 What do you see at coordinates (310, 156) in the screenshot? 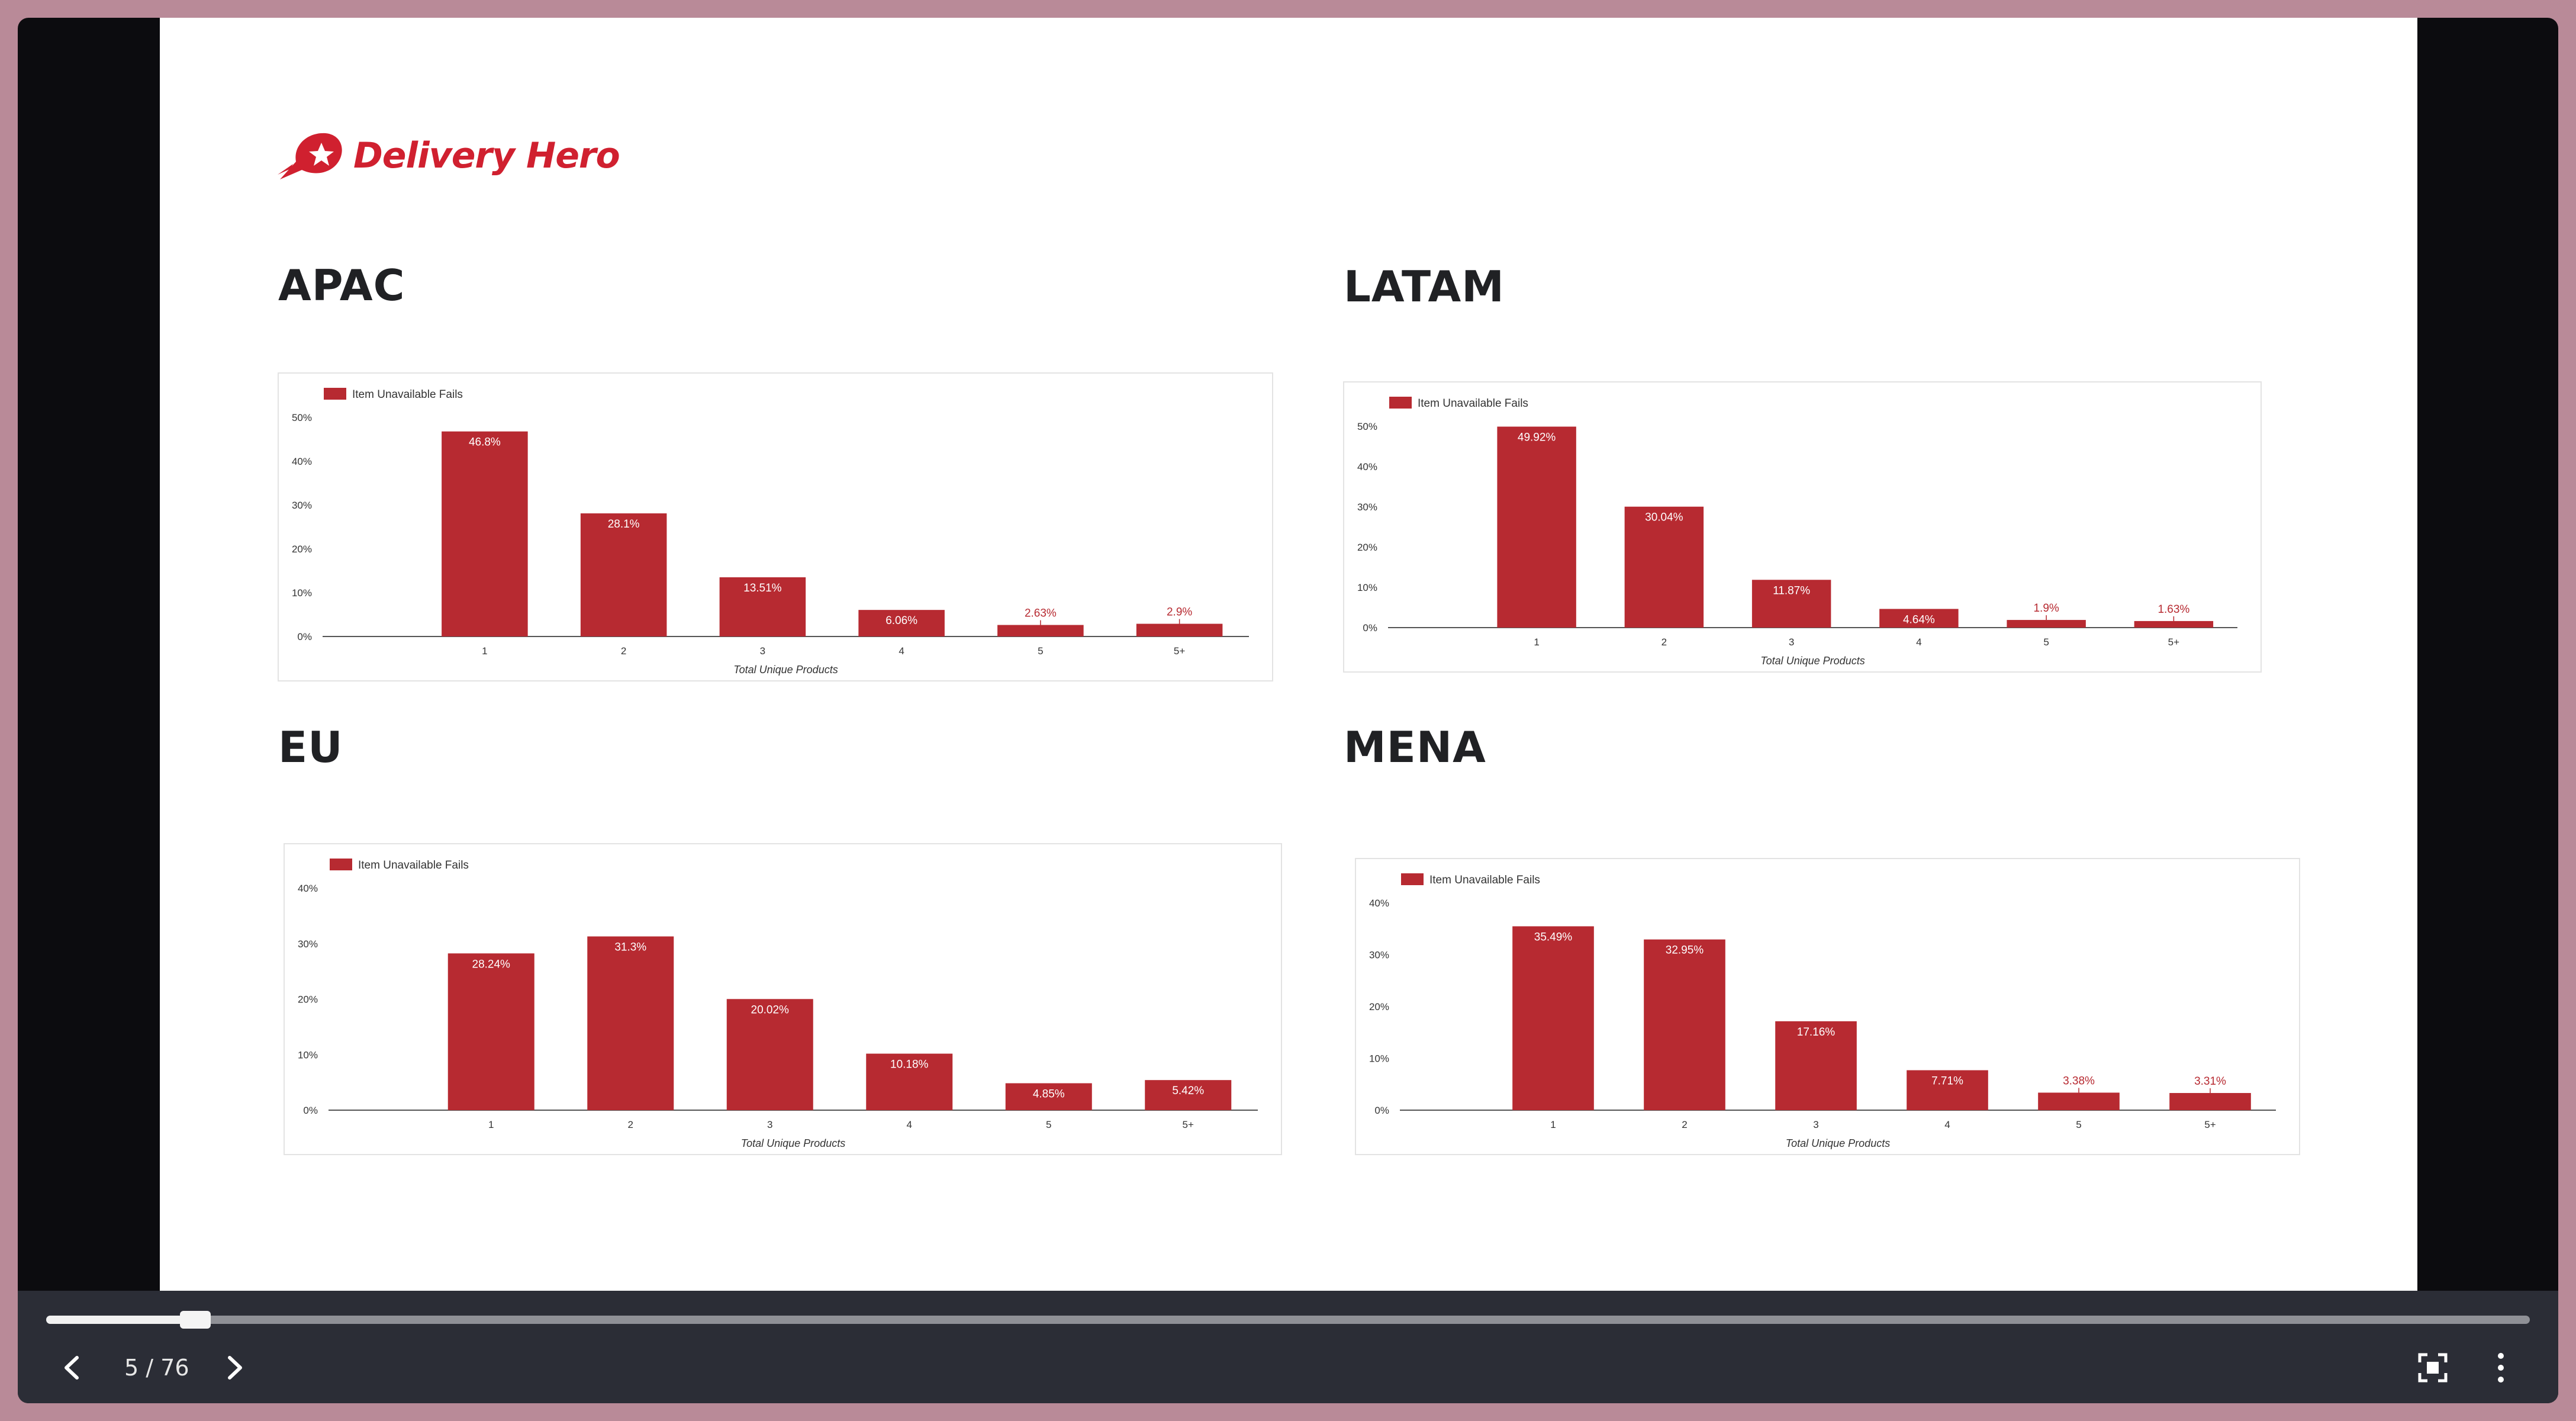
I see `delivery-hero-logo-icon` at bounding box center [310, 156].